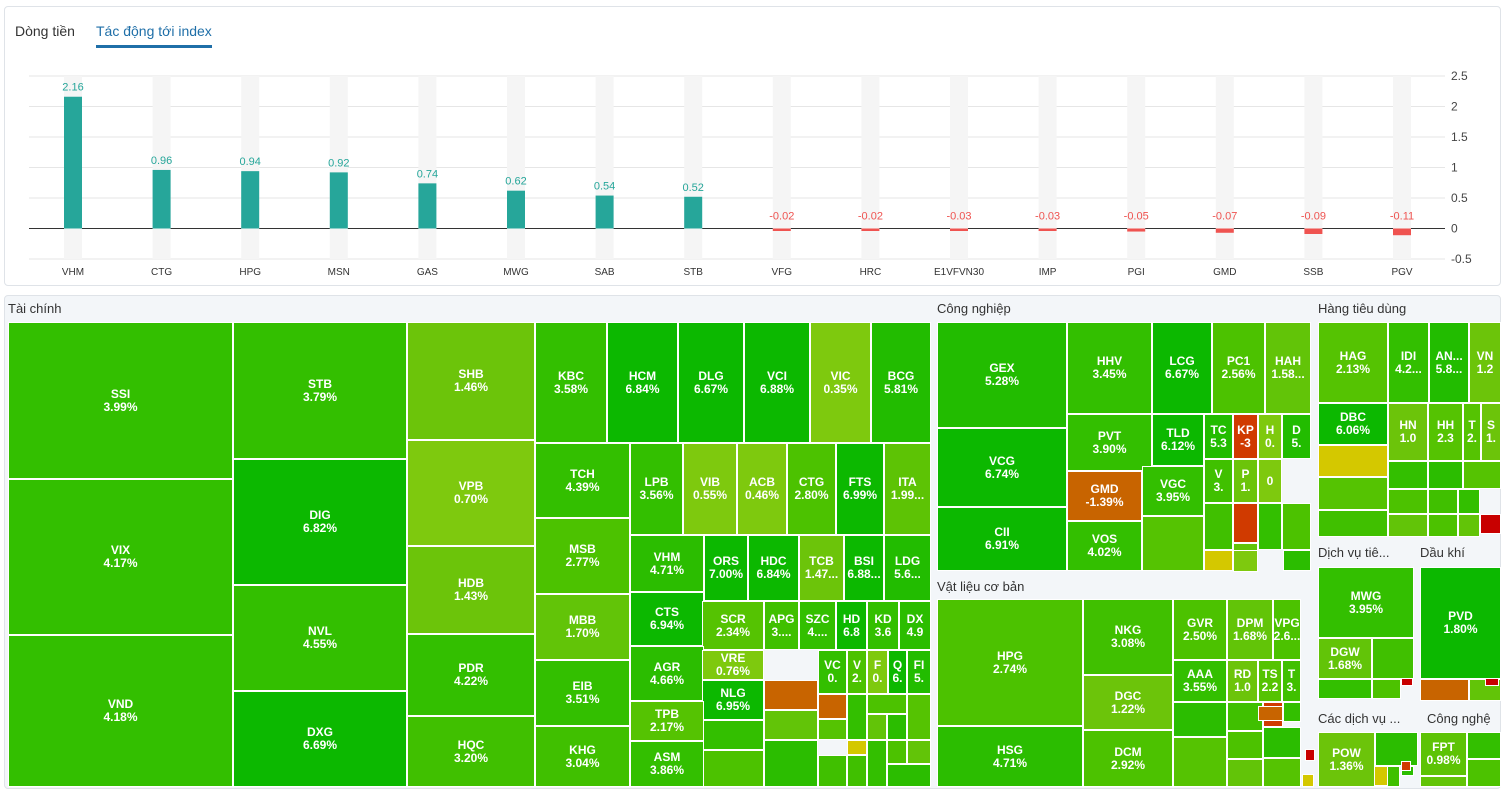 This screenshot has height=793, width=1507. What do you see at coordinates (154, 31) in the screenshot?
I see `tab-tac-dong-toi-index: Tác động tới index` at bounding box center [154, 31].